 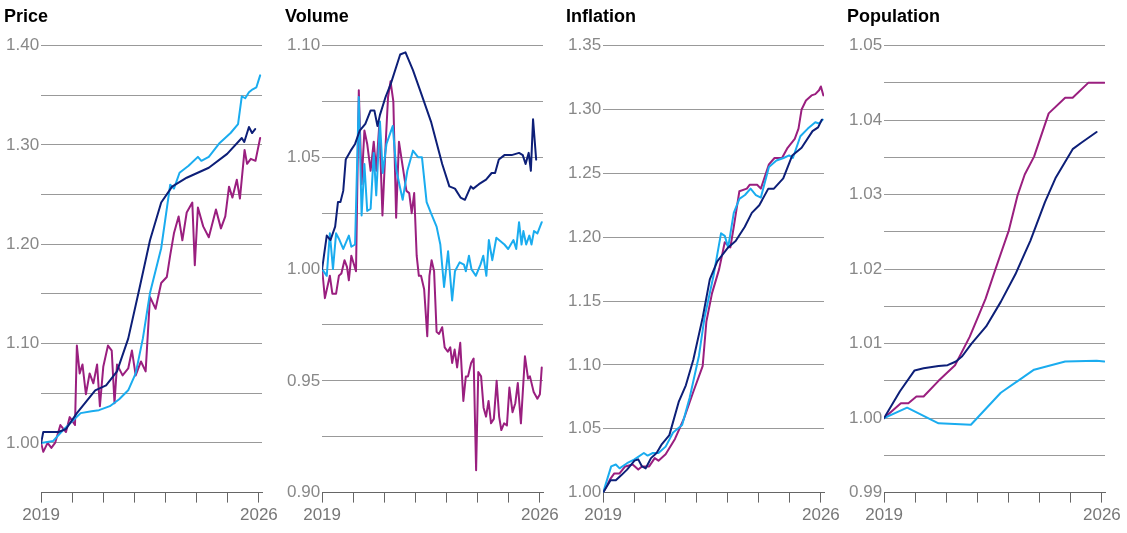 I want to click on y-tick-label: 0.99, so click(x=865, y=492).